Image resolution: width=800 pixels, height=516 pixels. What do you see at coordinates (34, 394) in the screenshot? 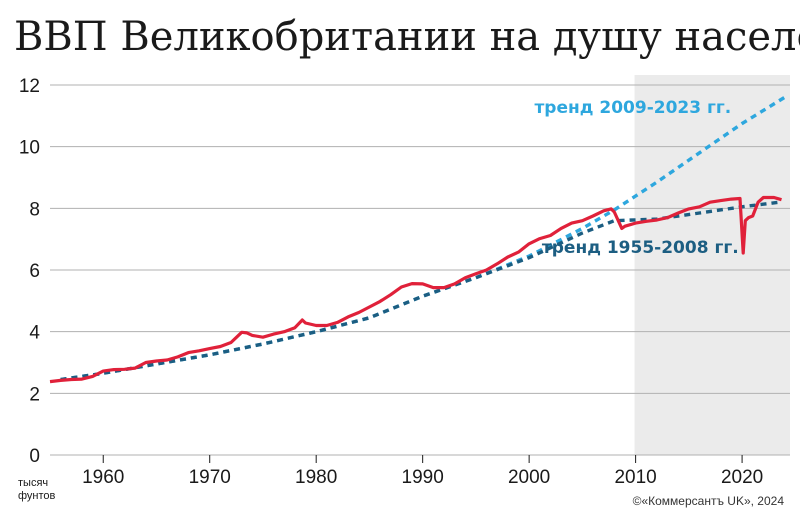
I see `y-tick-label: 2` at bounding box center [34, 394].